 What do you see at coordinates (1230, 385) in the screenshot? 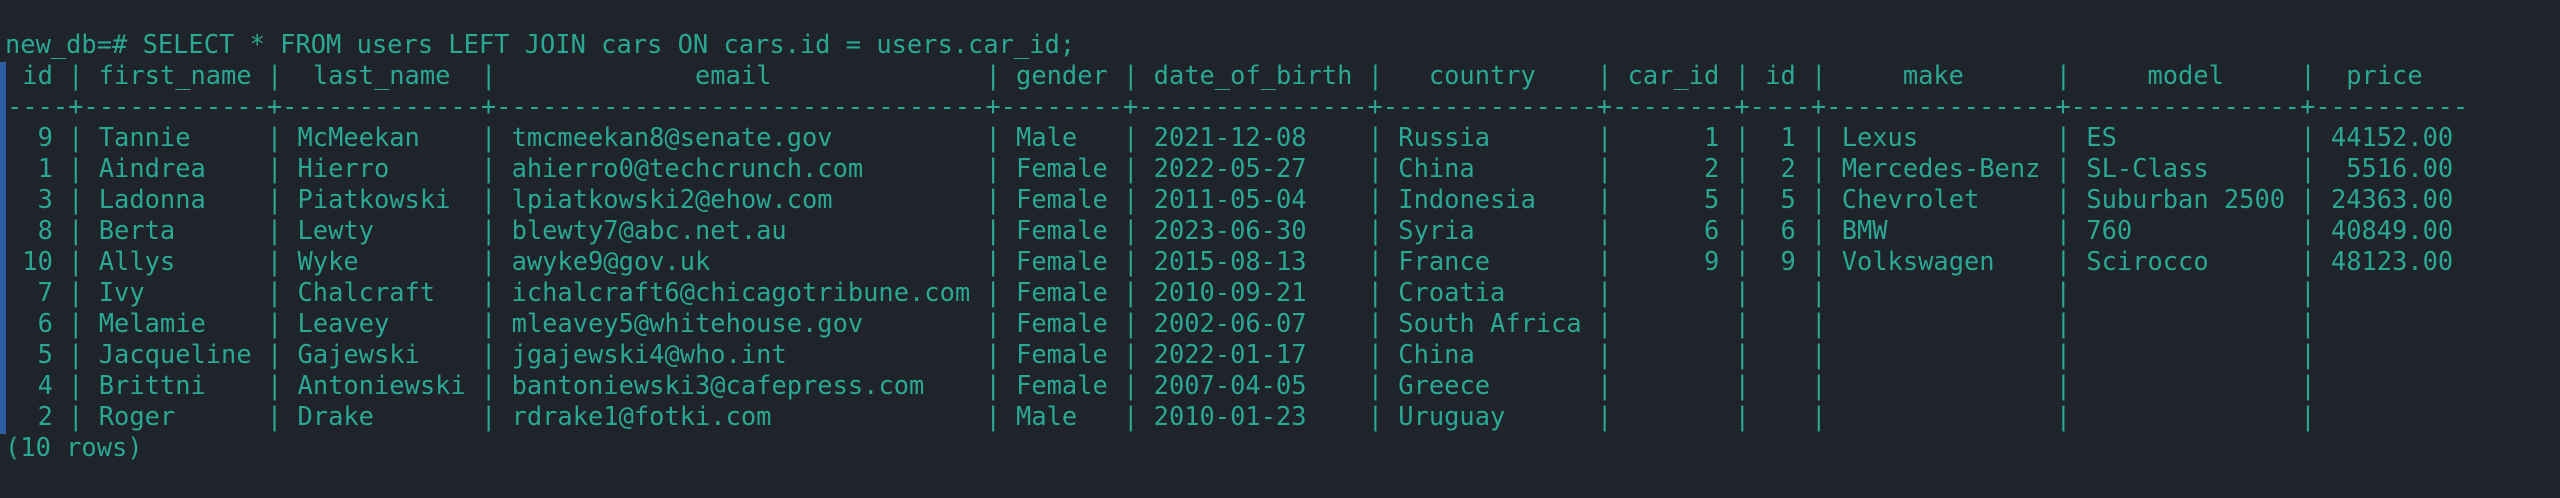
I see `table-cell: 2007-04-05` at bounding box center [1230, 385].